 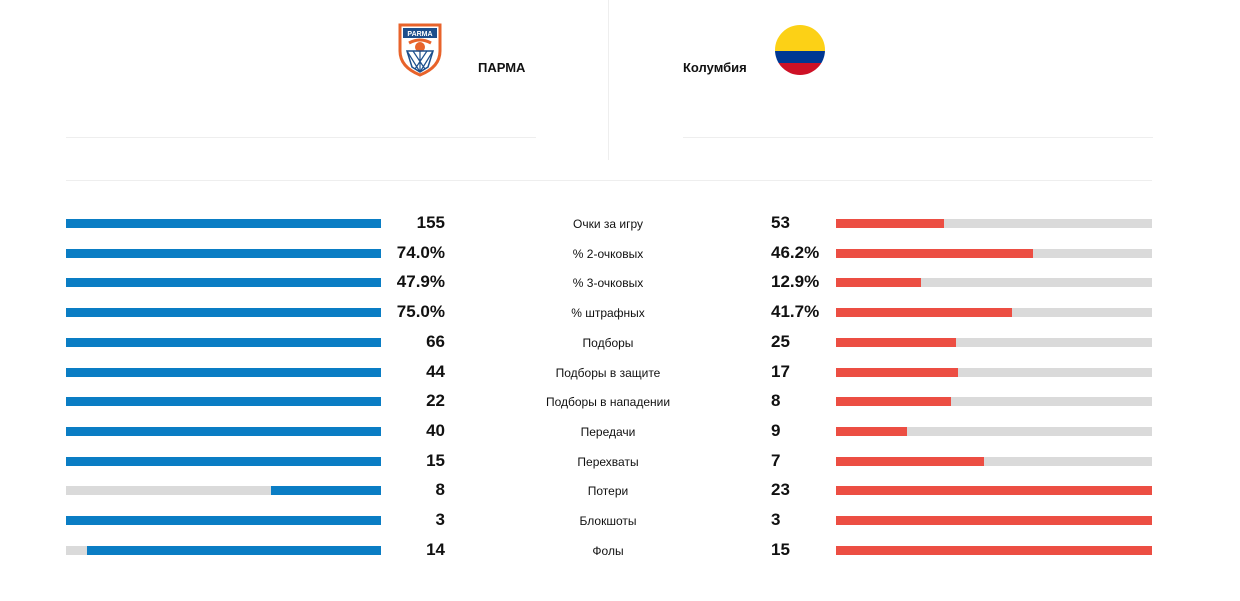 What do you see at coordinates (776, 430) in the screenshot?
I see `stat-right-value: 9` at bounding box center [776, 430].